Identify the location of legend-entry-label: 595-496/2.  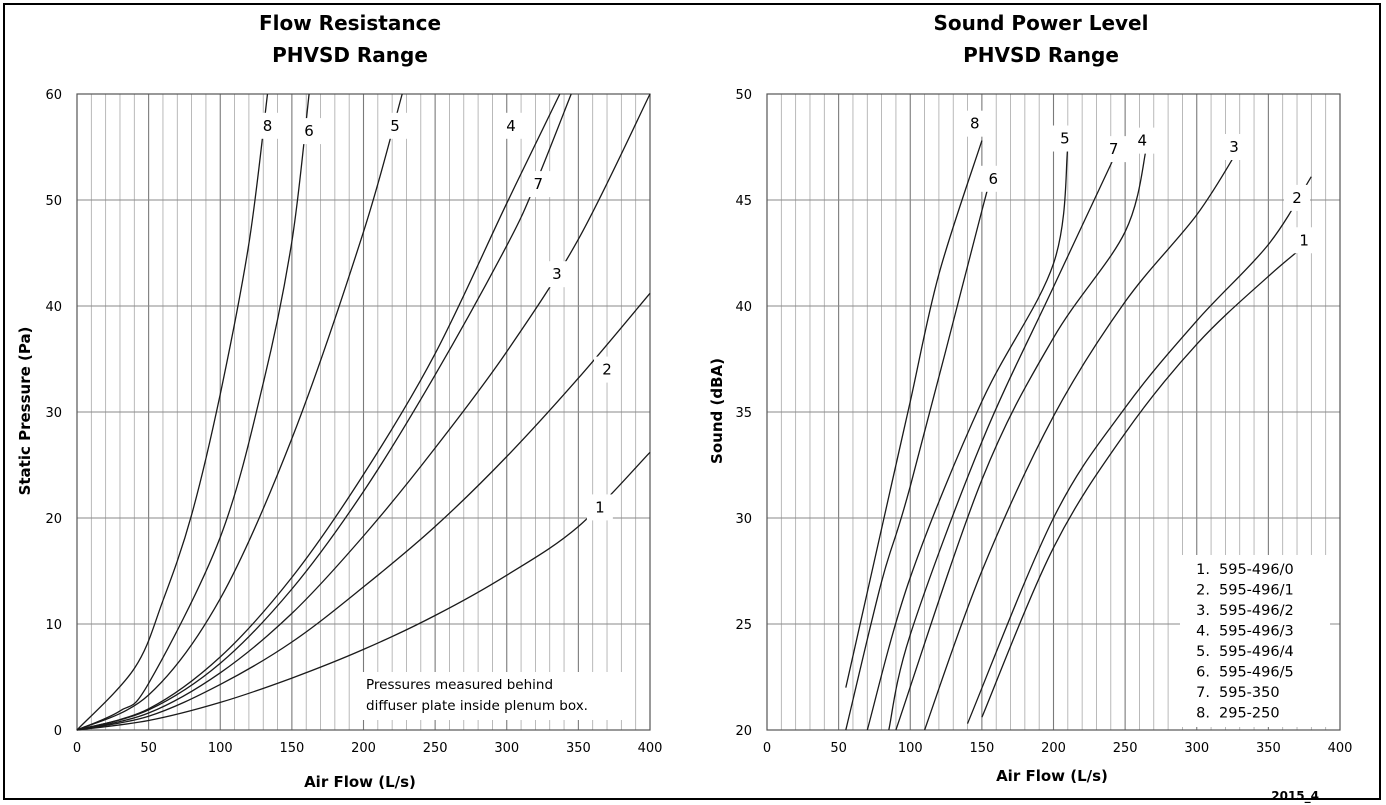
(1256, 611).